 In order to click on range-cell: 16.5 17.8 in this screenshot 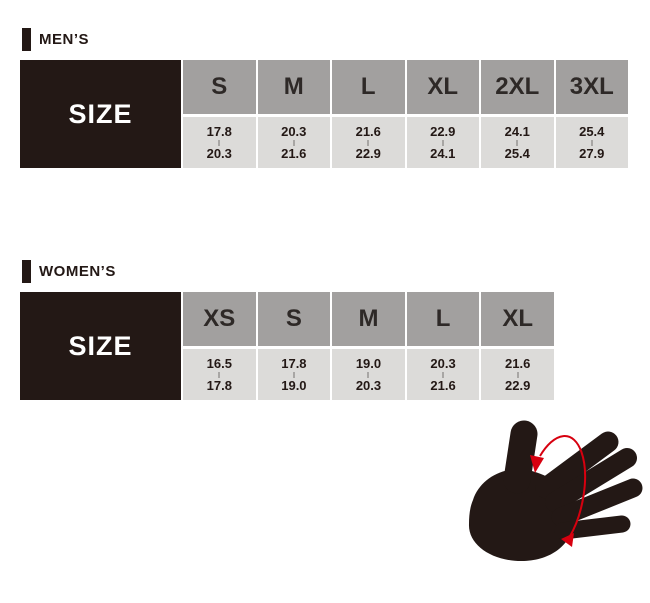, I will do `click(219, 374)`.